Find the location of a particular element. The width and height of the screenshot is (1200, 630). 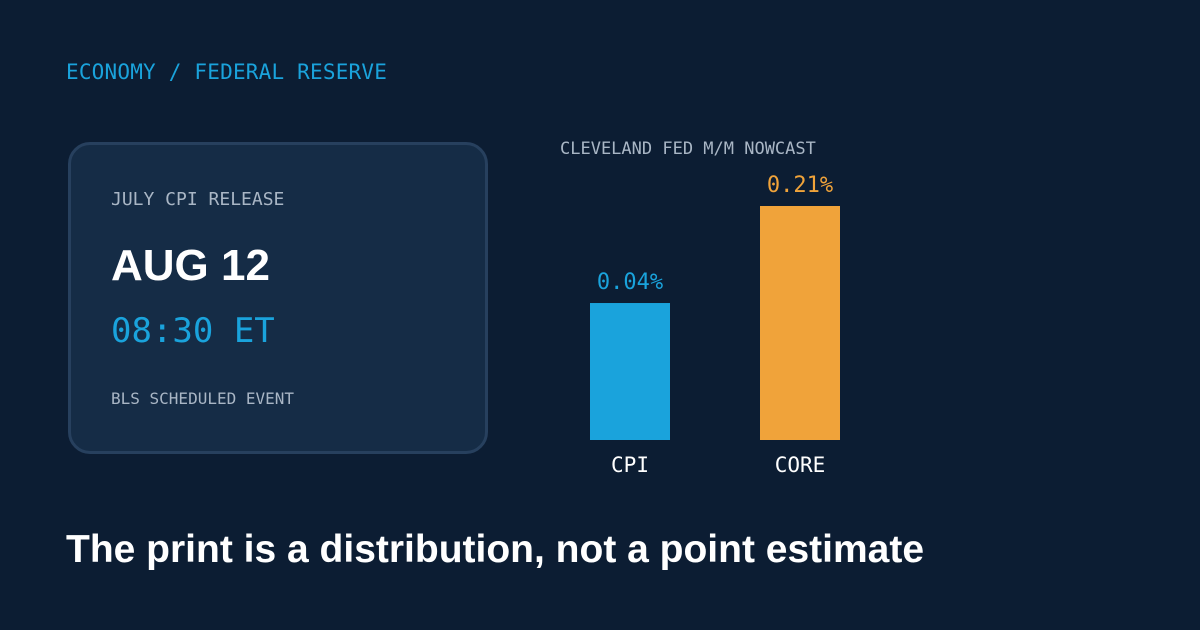

bar-value-label-core: 0.21% is located at coordinates (800, 185).